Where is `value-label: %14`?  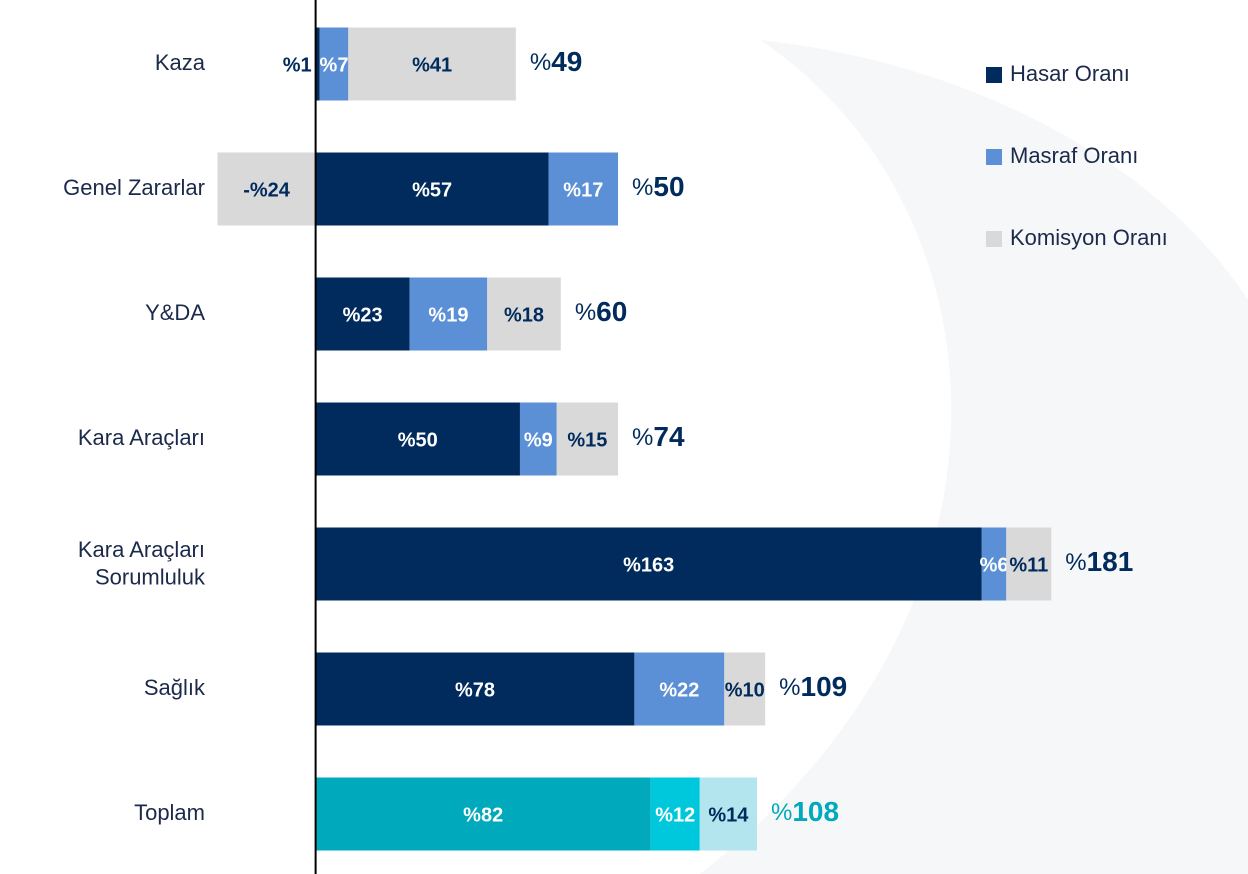 value-label: %14 is located at coordinates (728, 815).